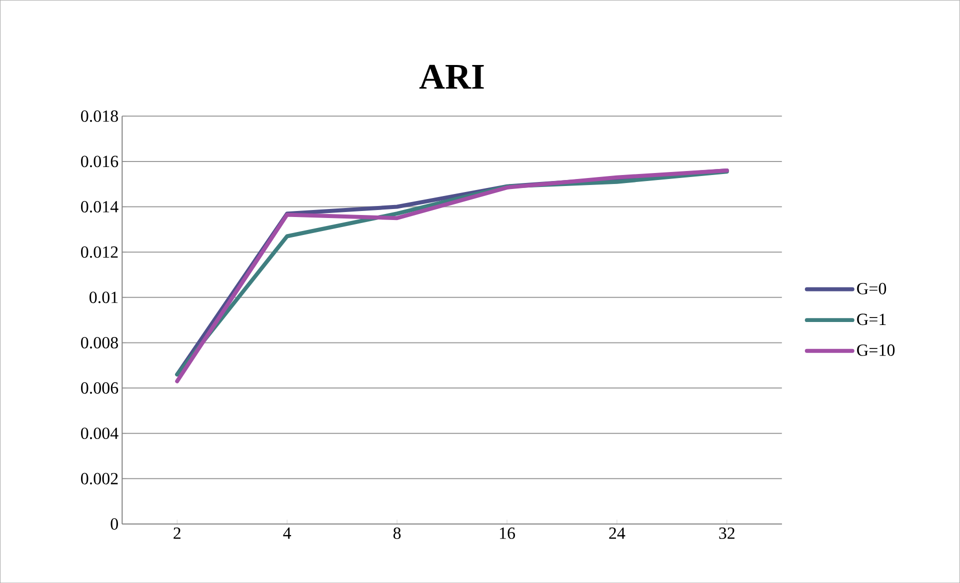  What do you see at coordinates (99, 342) in the screenshot?
I see `y-tick-label: 0.008` at bounding box center [99, 342].